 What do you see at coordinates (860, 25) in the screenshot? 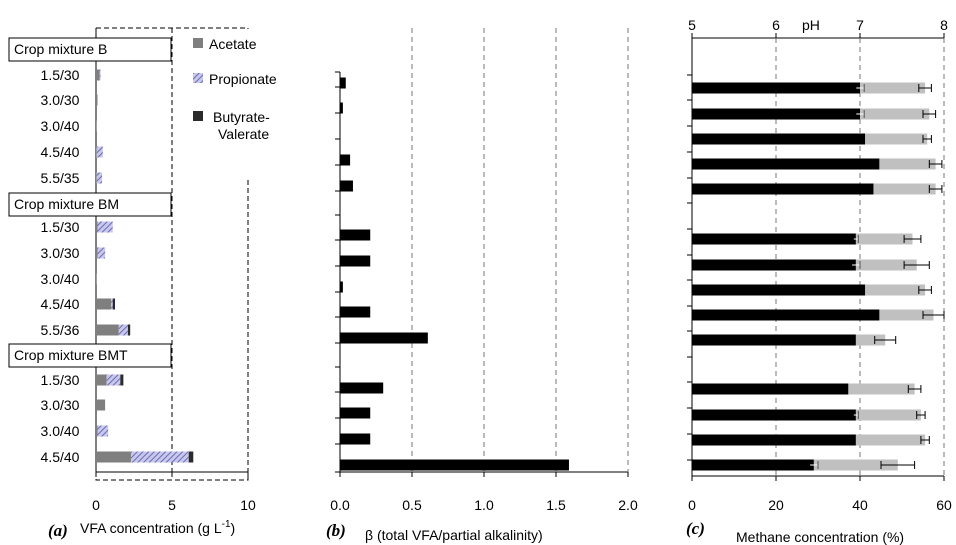
I see `chart-c-top-tick-label: 7` at bounding box center [860, 25].